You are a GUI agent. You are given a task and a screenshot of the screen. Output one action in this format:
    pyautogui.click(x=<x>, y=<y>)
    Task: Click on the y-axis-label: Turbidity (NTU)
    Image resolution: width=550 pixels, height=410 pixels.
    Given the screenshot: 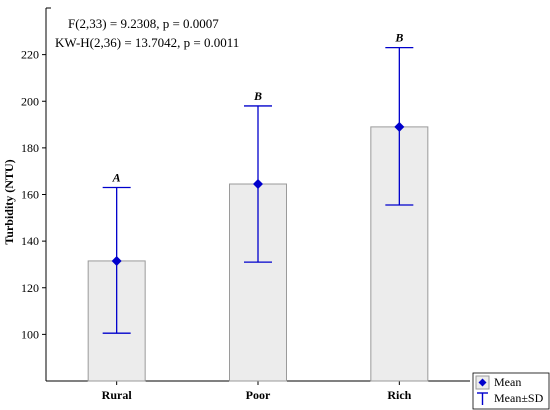 What is the action you would take?
    pyautogui.click(x=9, y=201)
    